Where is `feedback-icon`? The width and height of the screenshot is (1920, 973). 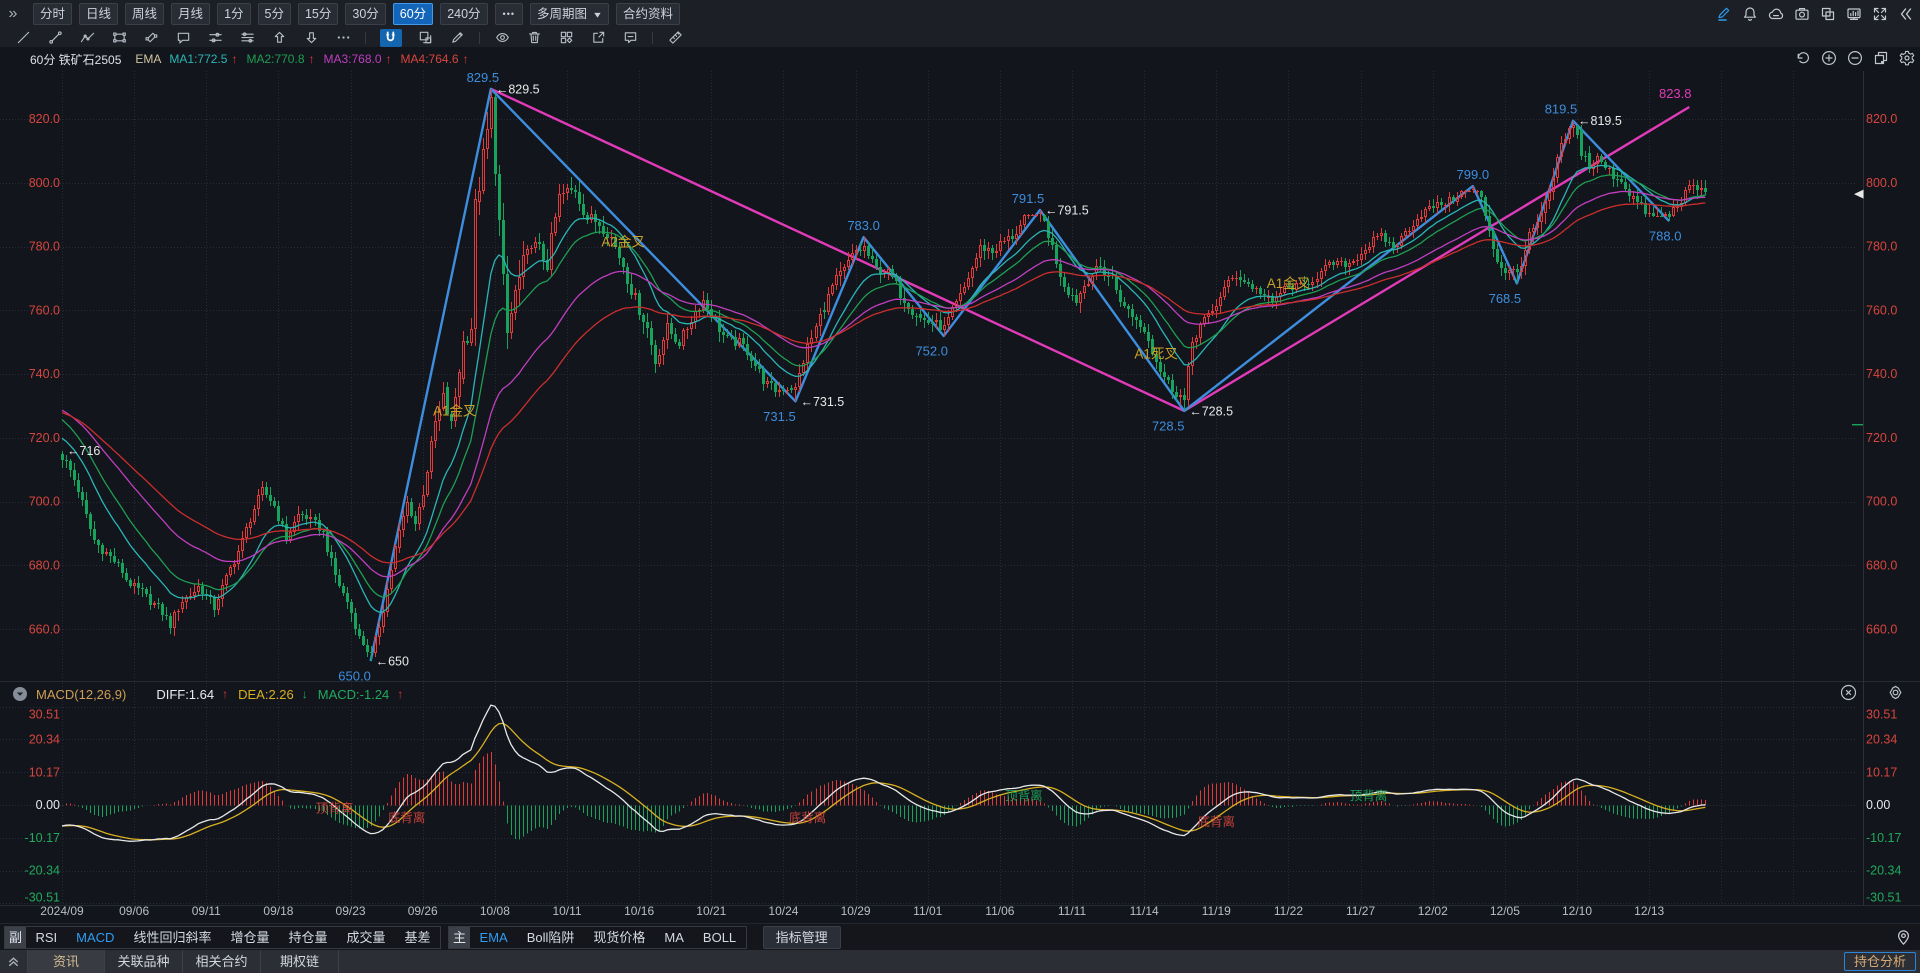
feedback-icon is located at coordinates (630, 37).